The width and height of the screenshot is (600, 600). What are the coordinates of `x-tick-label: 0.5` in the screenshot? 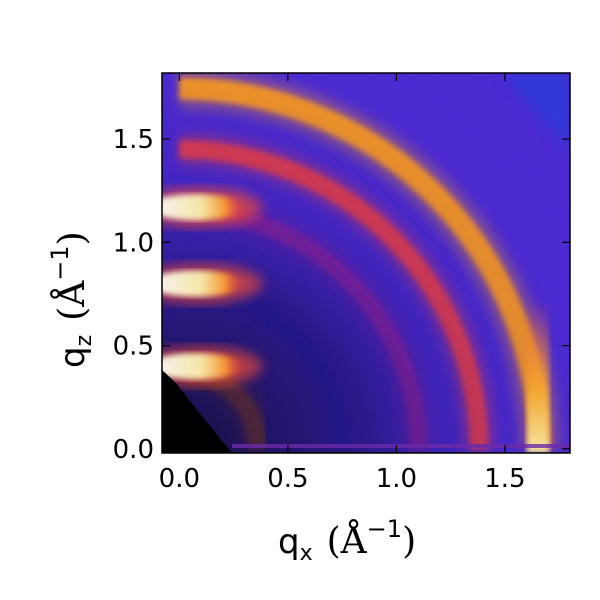 It's located at (287, 479).